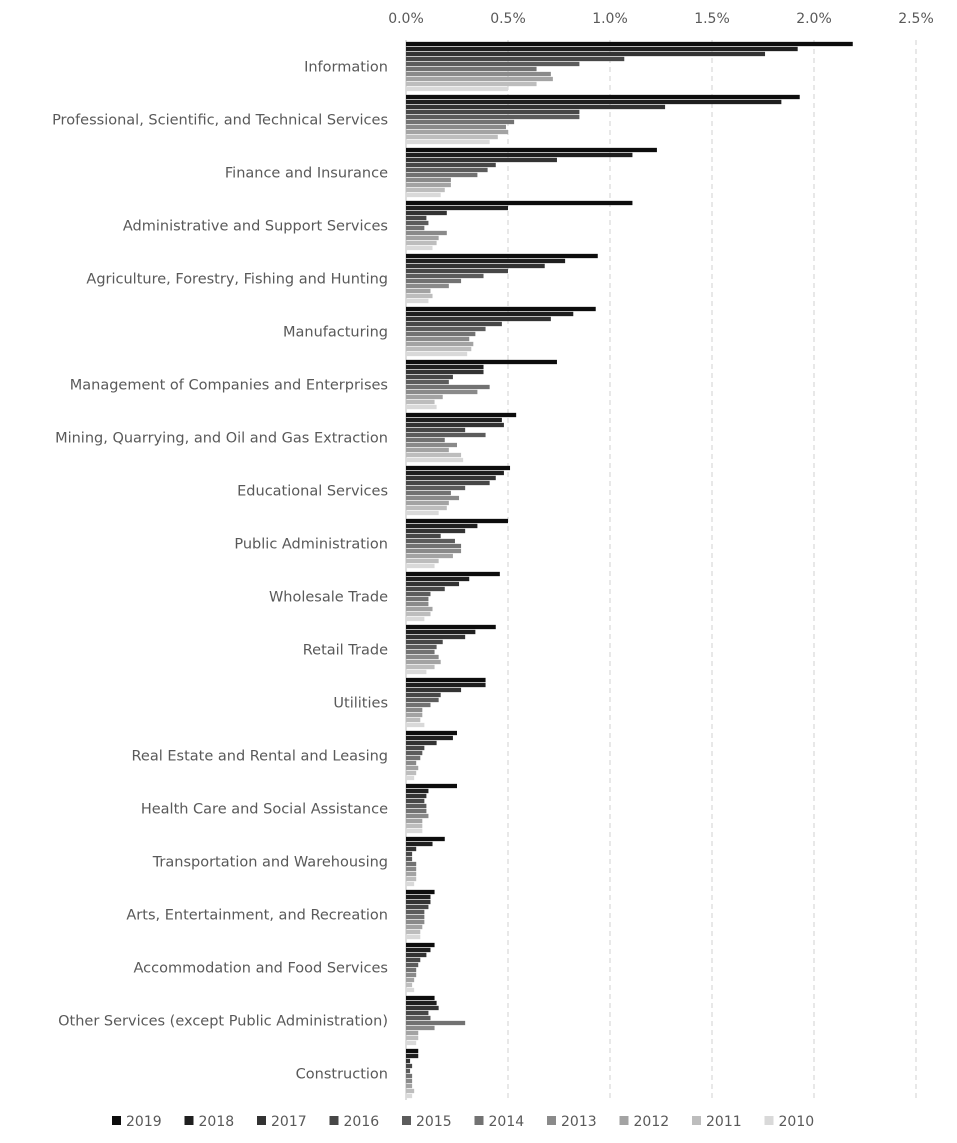  What do you see at coordinates (229, 386) in the screenshot?
I see `category-label: Management of Companies and Enterprises` at bounding box center [229, 386].